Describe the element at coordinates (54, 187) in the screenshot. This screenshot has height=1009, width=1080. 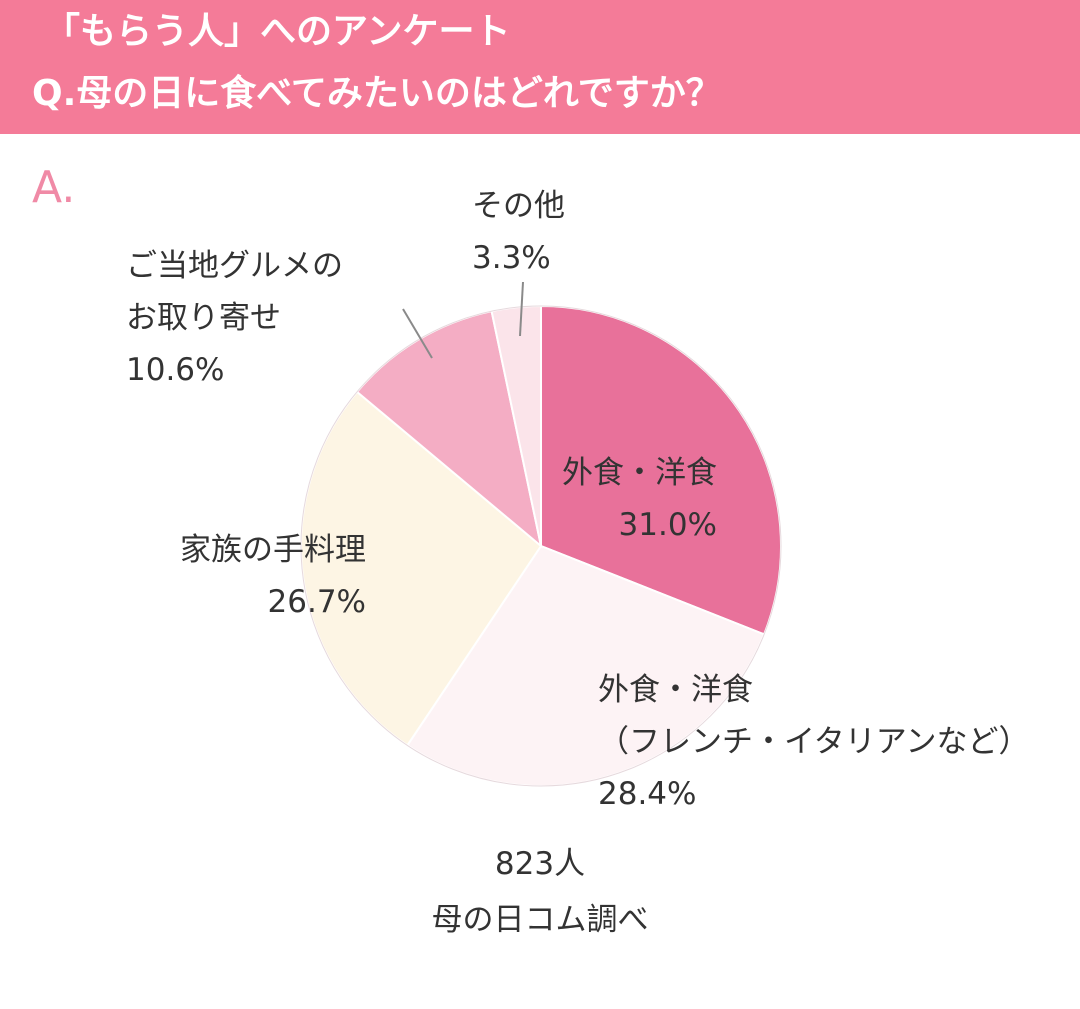
I see `answer-mark: A.` at that location.